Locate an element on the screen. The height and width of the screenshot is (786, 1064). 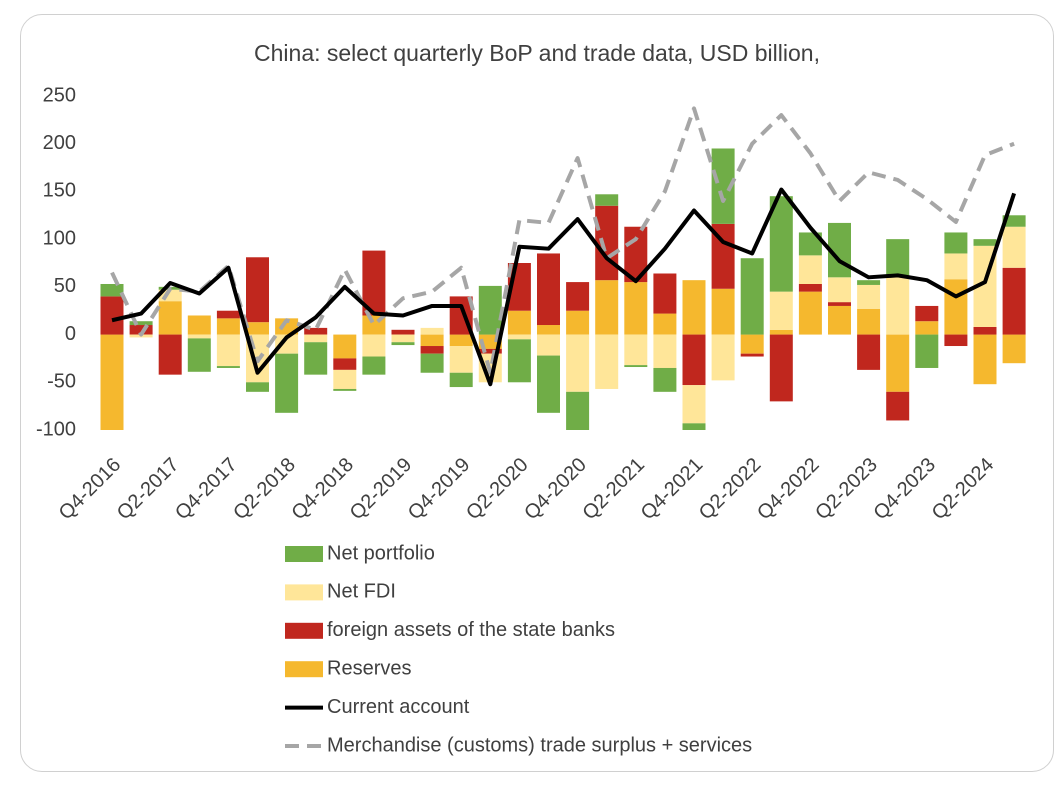
legend-label: Net FDI is located at coordinates (361, 592).